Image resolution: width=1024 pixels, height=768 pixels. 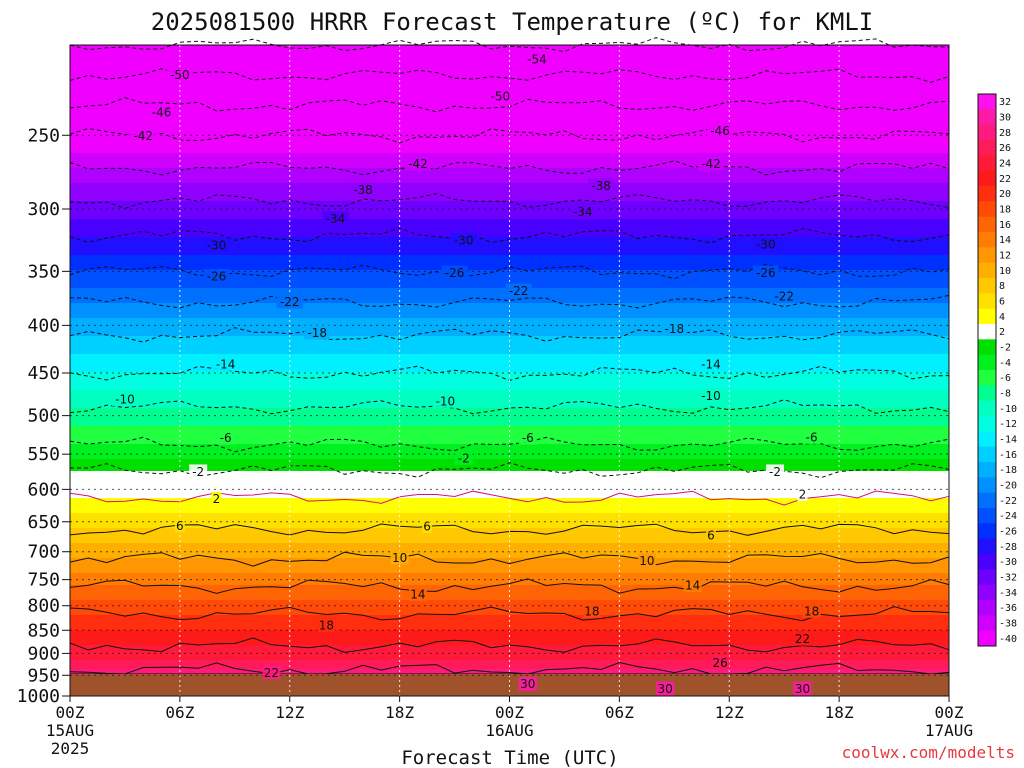 I want to click on contour-label: 6, so click(x=180, y=526).